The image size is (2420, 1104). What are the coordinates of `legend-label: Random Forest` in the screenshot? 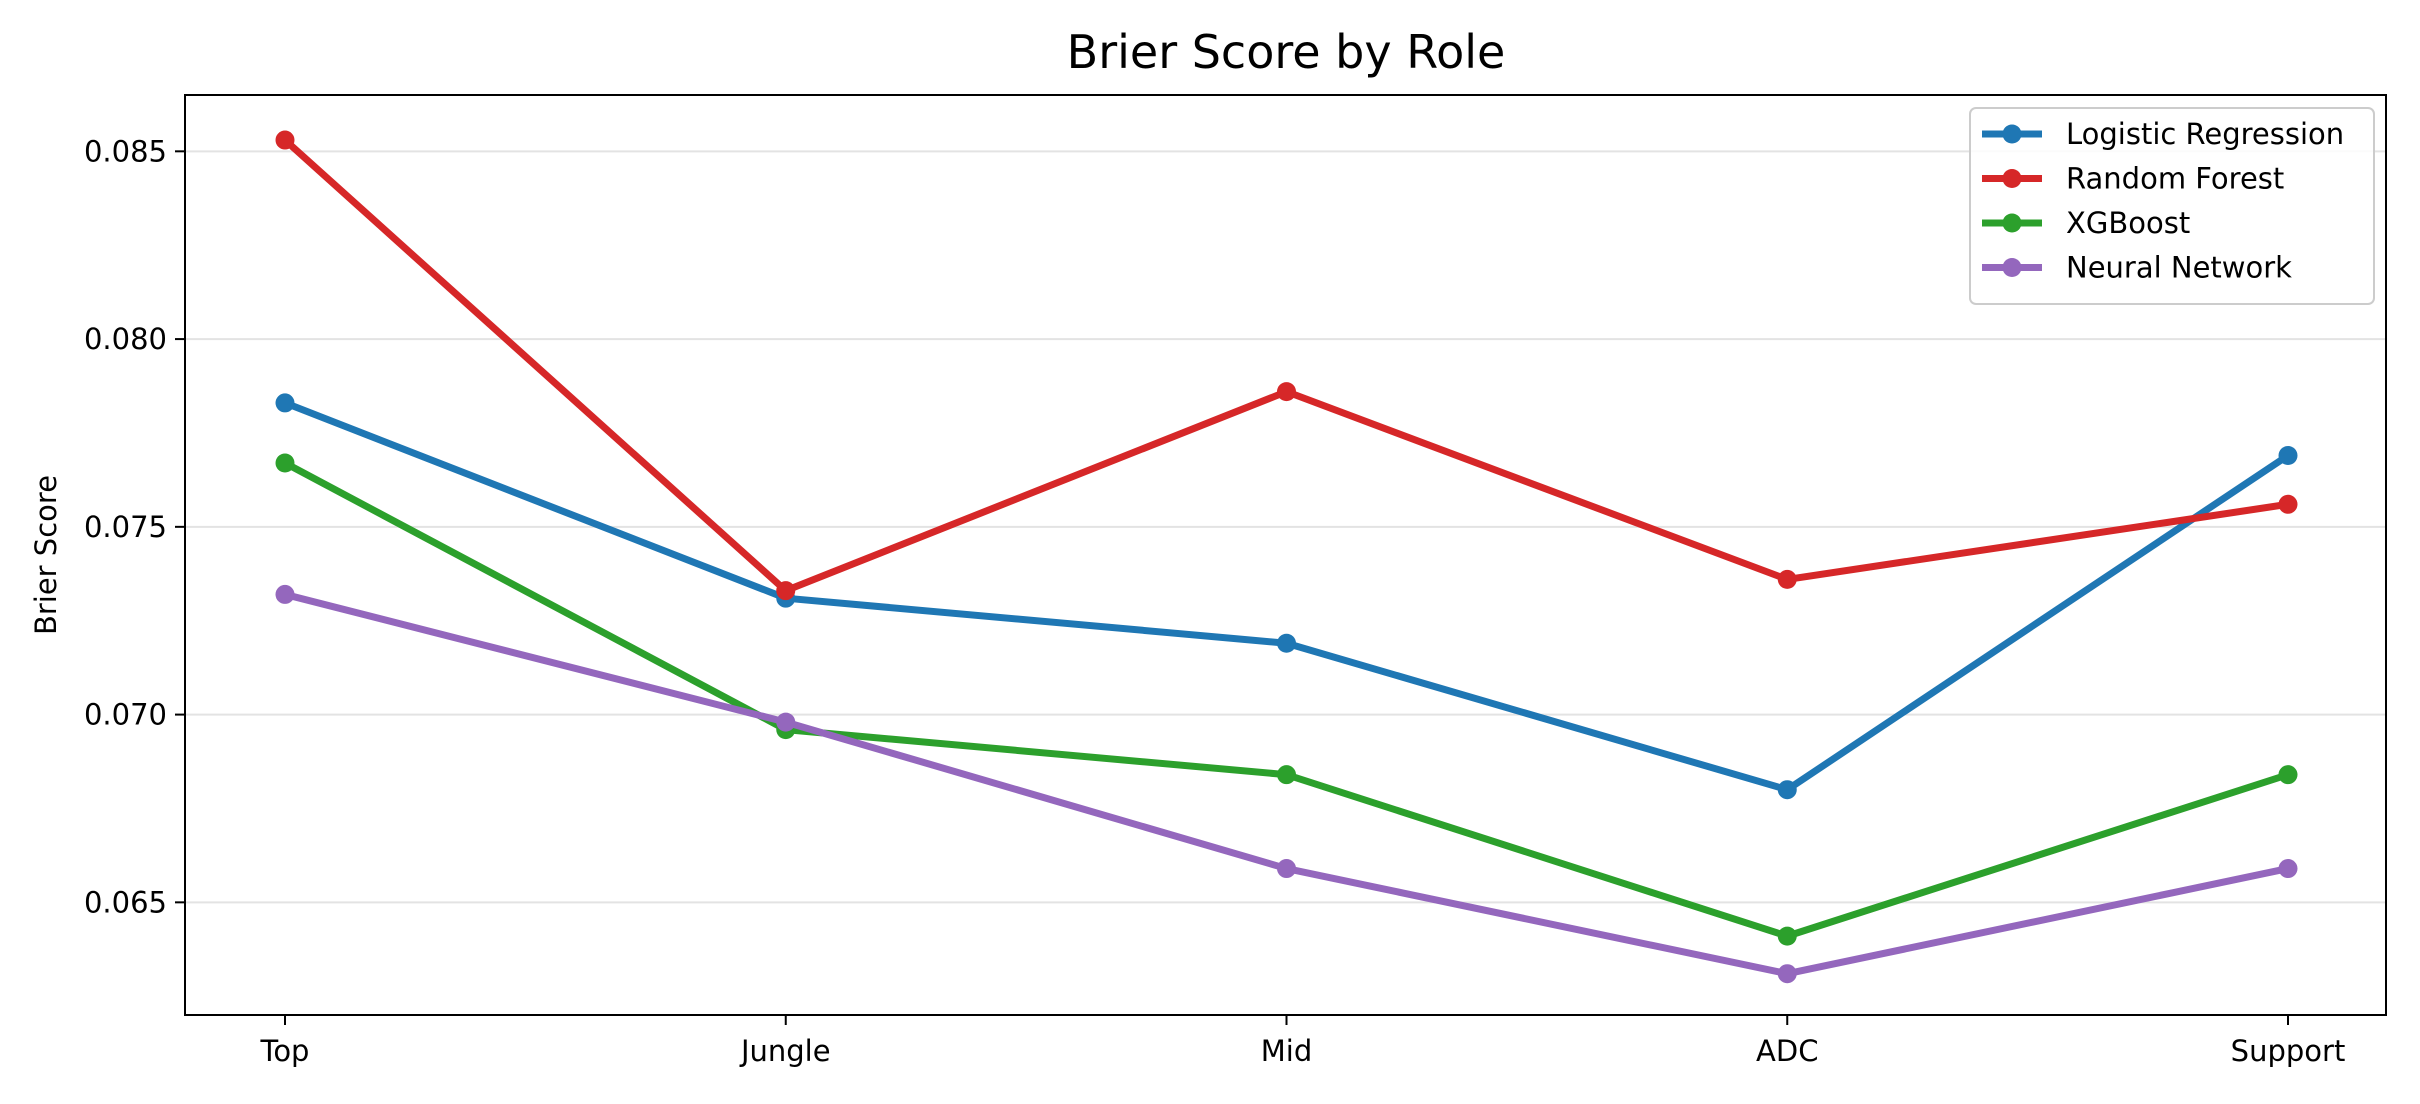 It's located at (2175, 179).